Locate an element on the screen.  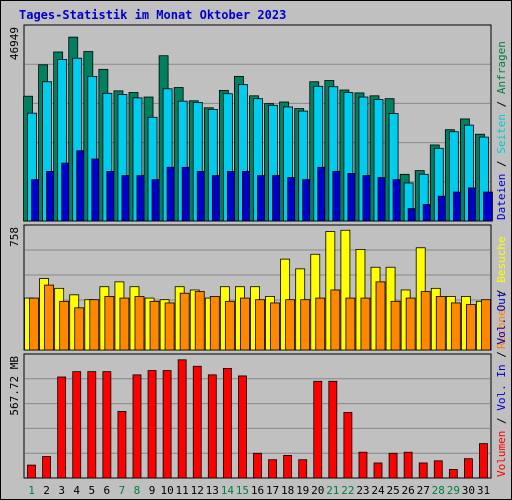
x-tick-label-day-2: 2 is located at coordinates (46, 490).